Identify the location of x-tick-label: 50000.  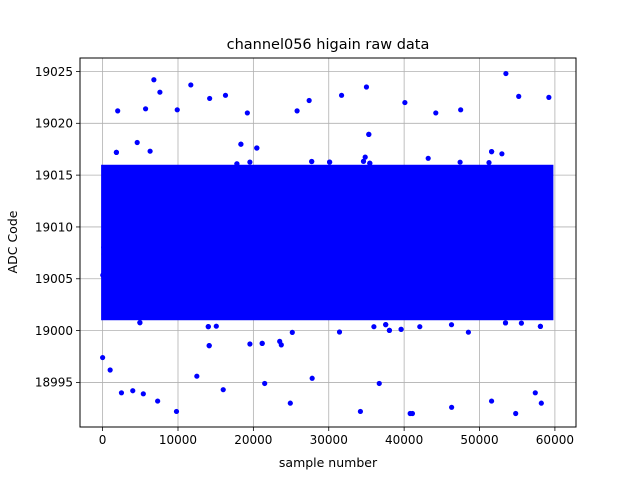
(479, 440).